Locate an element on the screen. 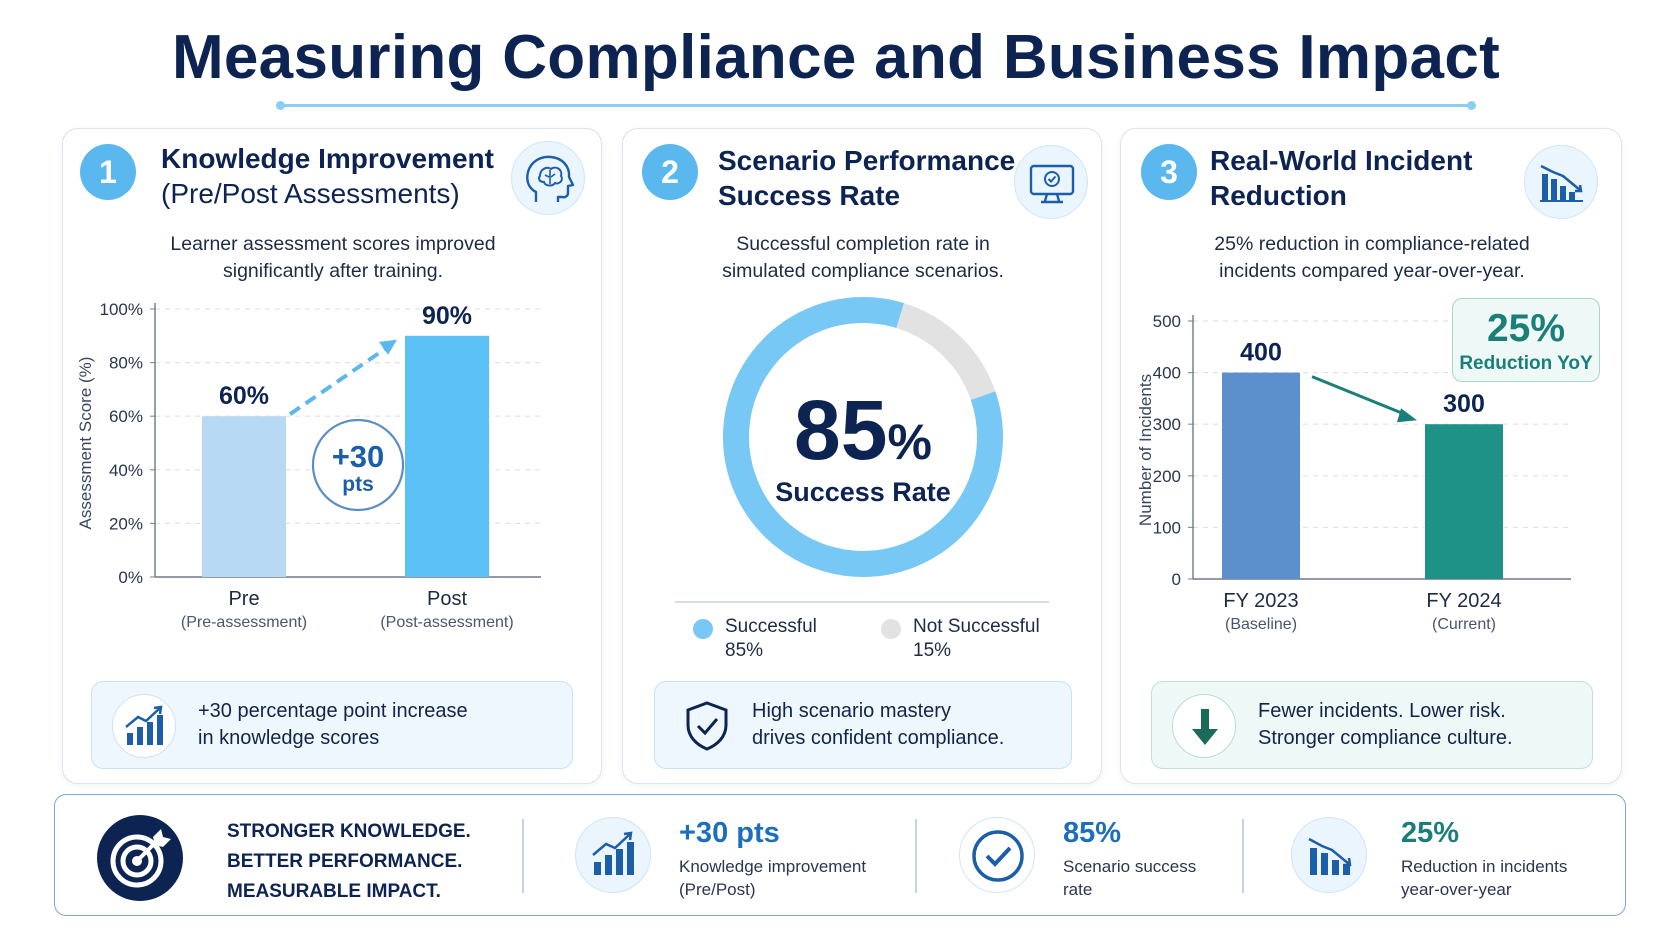 The image size is (1672, 941). y-tick-label: 500 is located at coordinates (1167, 321).